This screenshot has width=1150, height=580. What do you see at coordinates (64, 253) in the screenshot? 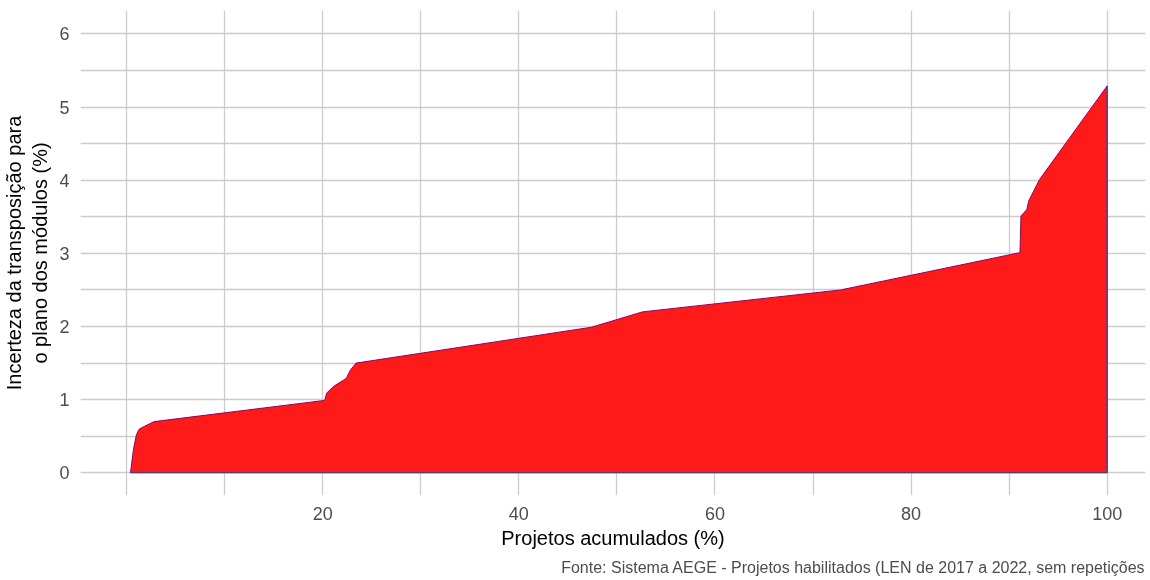
I see `y-tick-label: 3` at bounding box center [64, 253].